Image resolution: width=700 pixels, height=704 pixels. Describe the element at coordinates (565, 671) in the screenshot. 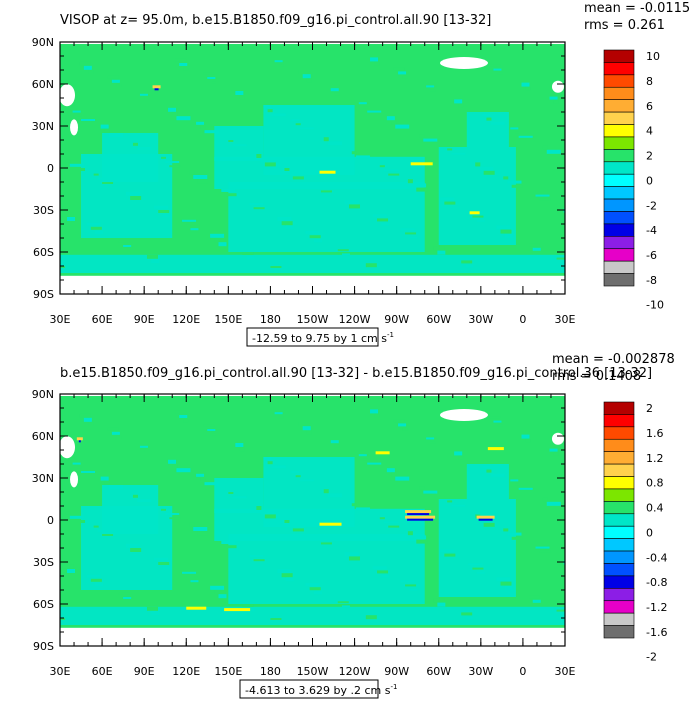

I see `lon-label: 30E` at that location.